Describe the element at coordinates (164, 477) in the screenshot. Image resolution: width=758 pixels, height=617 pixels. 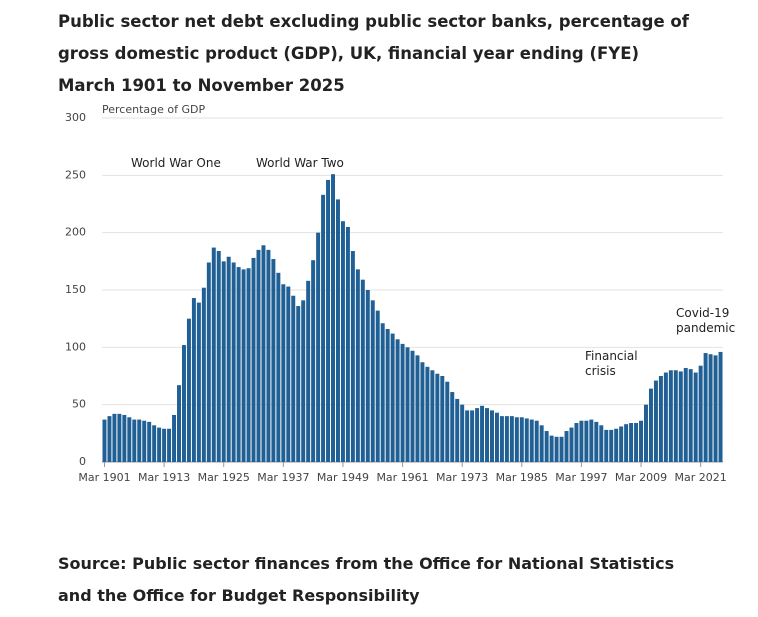
I see `x-tick-label: Mar 1913` at that location.